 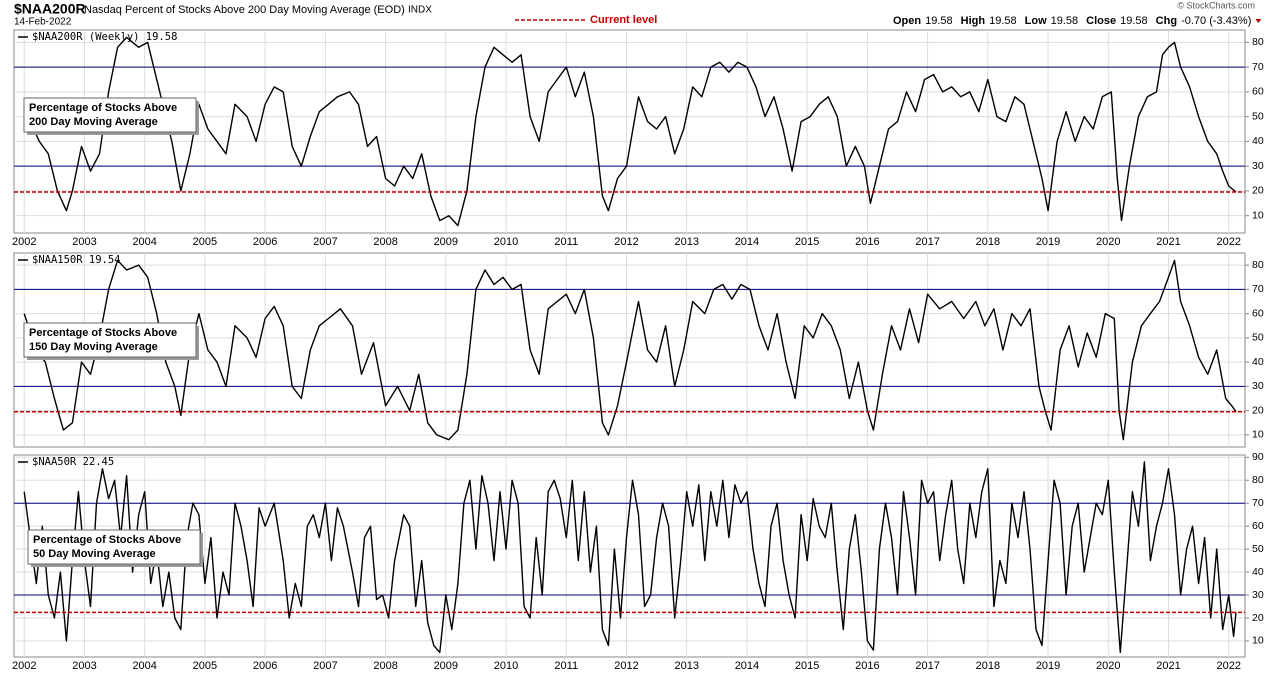 What do you see at coordinates (76, 260) in the screenshot?
I see `series-legend: $NAA150R 19.54` at bounding box center [76, 260].